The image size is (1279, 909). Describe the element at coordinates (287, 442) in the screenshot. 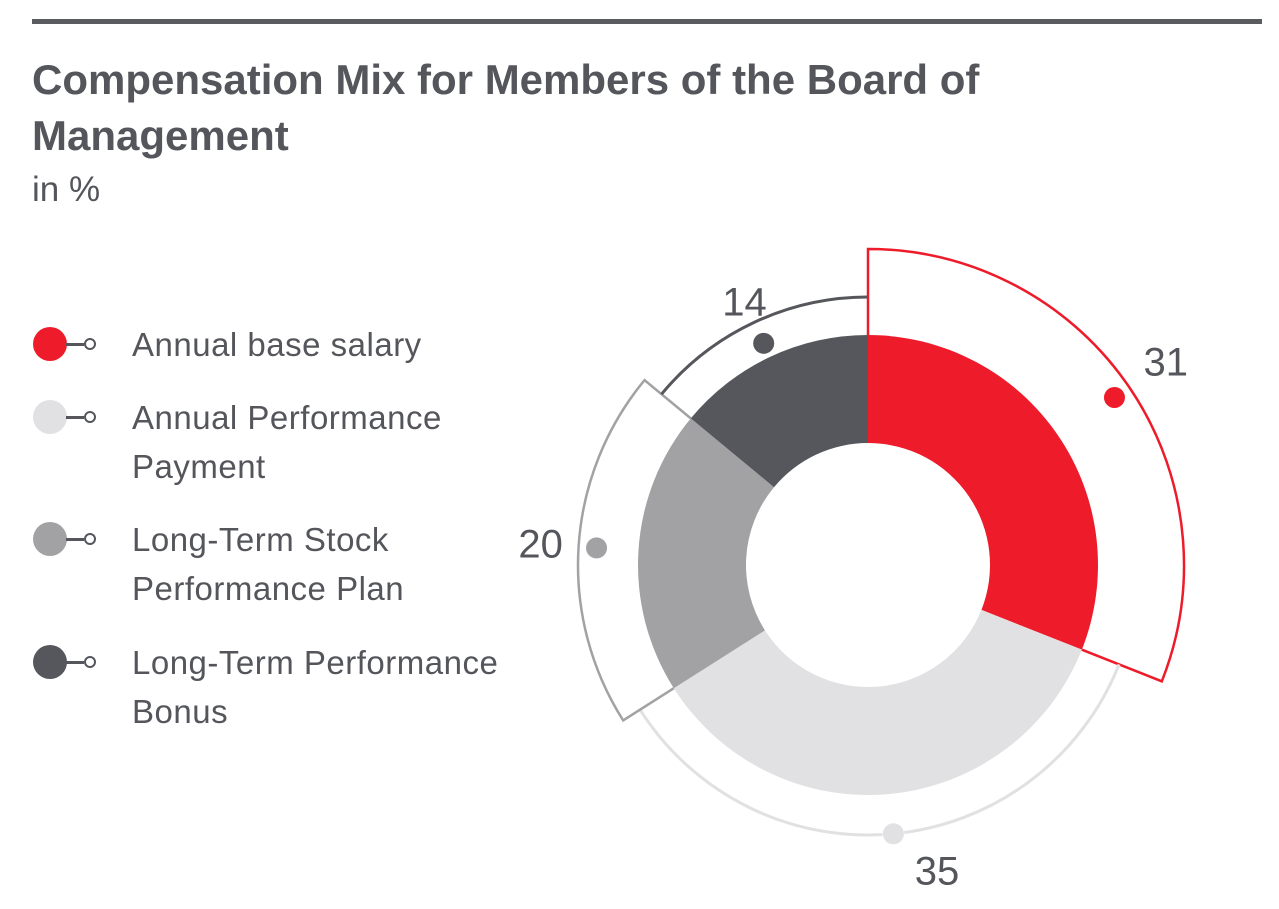

I see `legend-label: Annual Performance Payment` at that location.